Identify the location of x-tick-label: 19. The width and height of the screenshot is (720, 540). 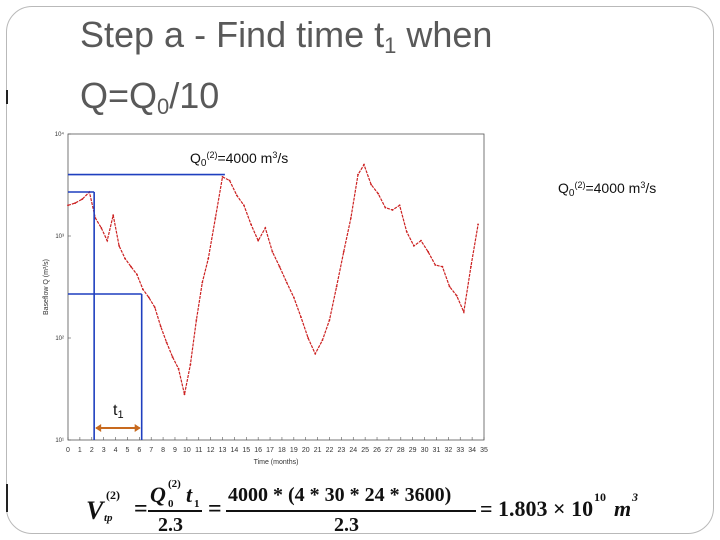
(294, 450).